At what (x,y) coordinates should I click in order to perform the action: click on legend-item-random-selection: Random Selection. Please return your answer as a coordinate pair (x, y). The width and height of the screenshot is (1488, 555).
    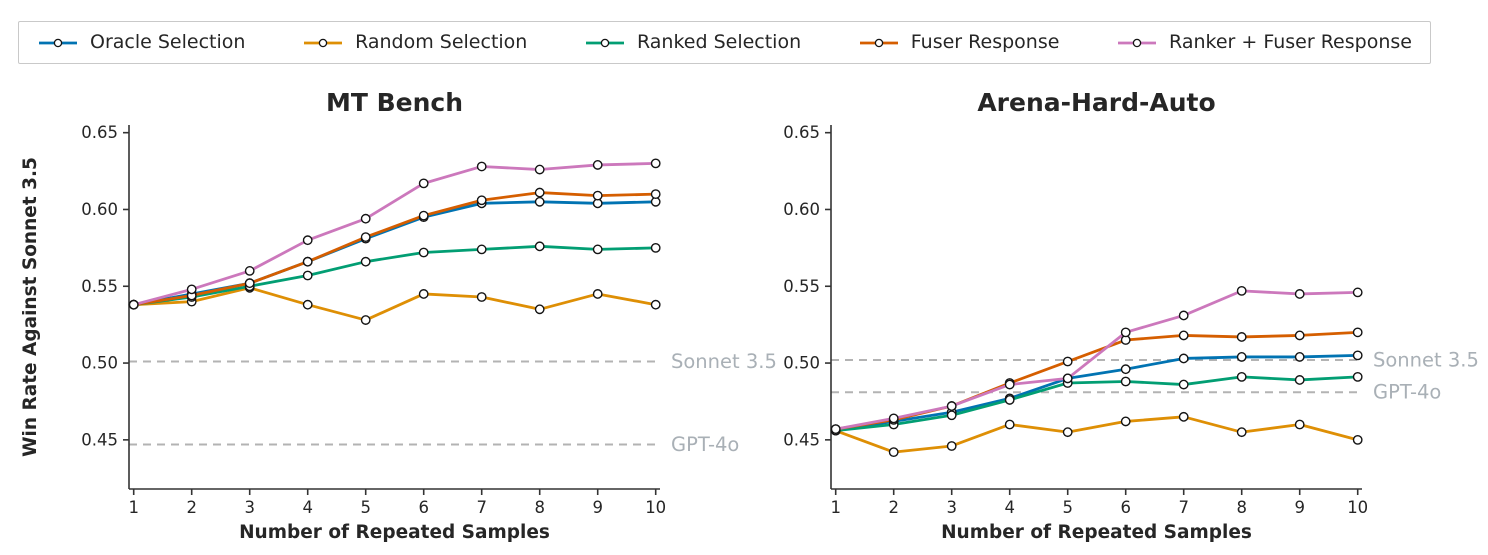
    Looking at the image, I should click on (414, 42).